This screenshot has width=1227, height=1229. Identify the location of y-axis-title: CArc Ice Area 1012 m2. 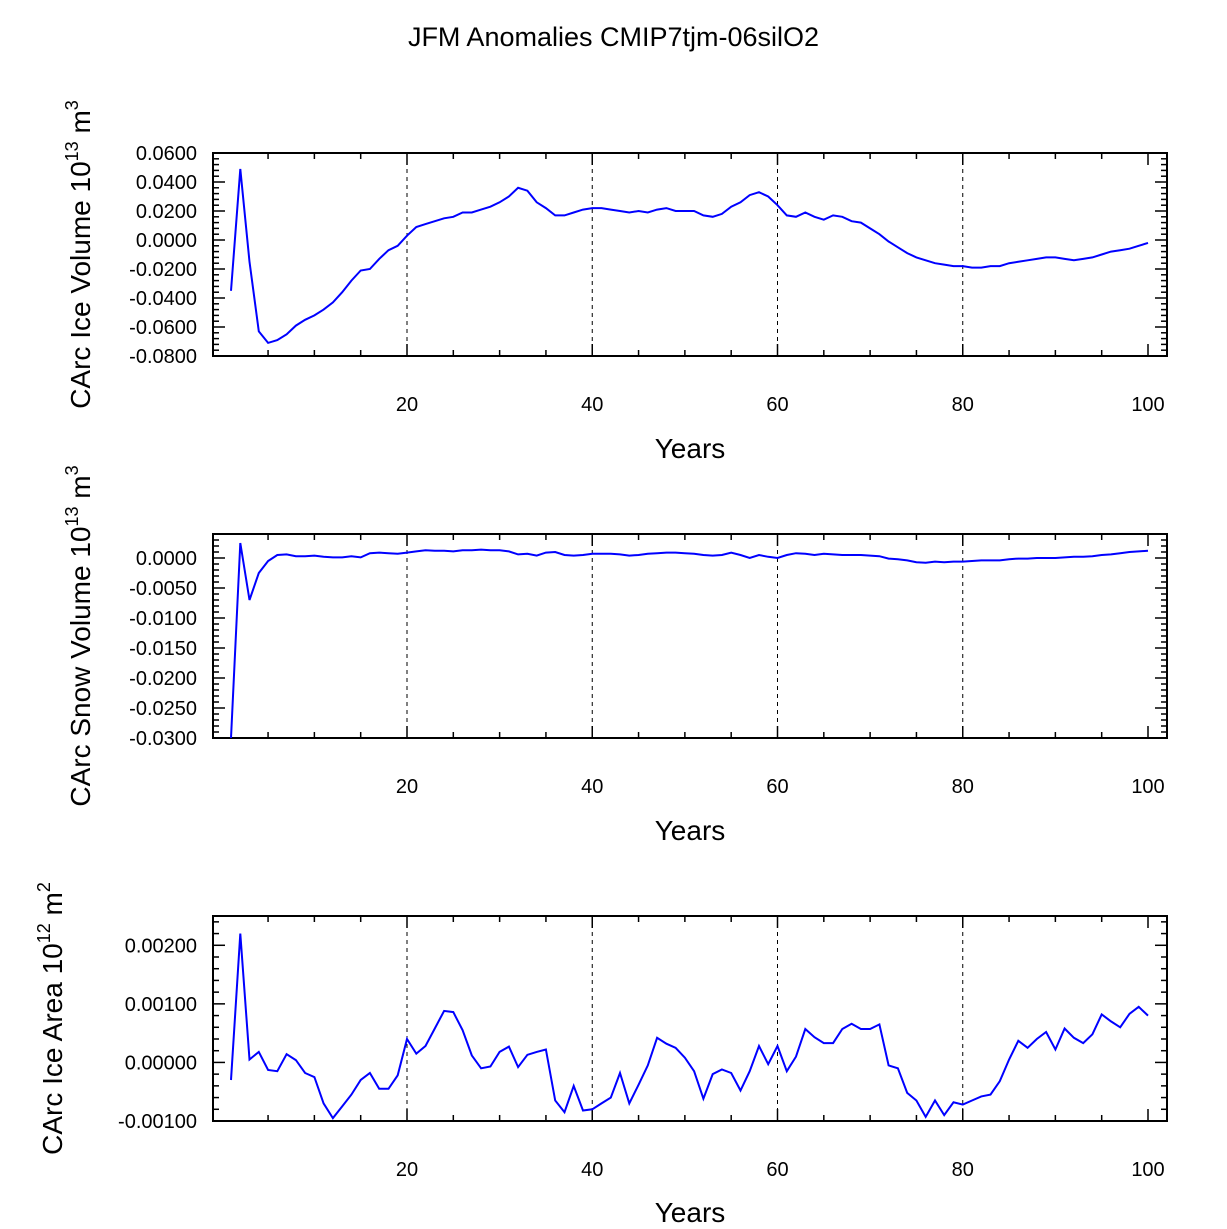
(51, 1018).